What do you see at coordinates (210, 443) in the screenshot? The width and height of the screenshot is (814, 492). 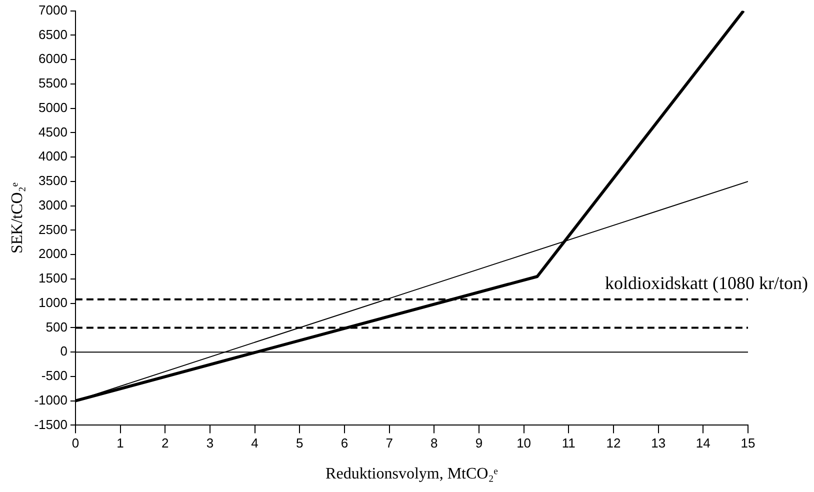 I see `x-tick-label: 3` at bounding box center [210, 443].